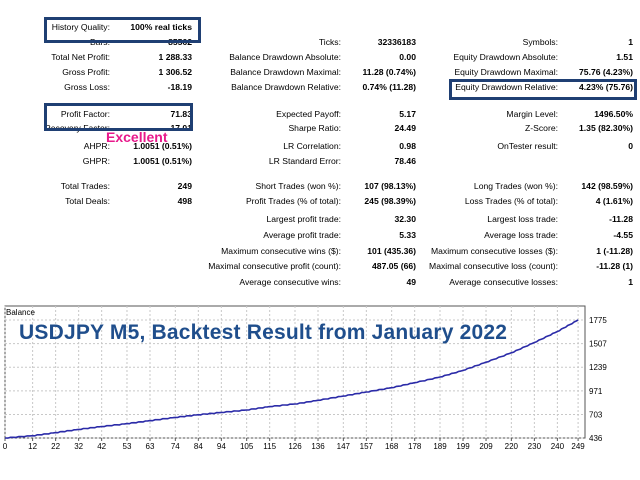  Describe the element at coordinates (606, 128) in the screenshot. I see `stat-value: 1.35 (82.30%)` at that location.